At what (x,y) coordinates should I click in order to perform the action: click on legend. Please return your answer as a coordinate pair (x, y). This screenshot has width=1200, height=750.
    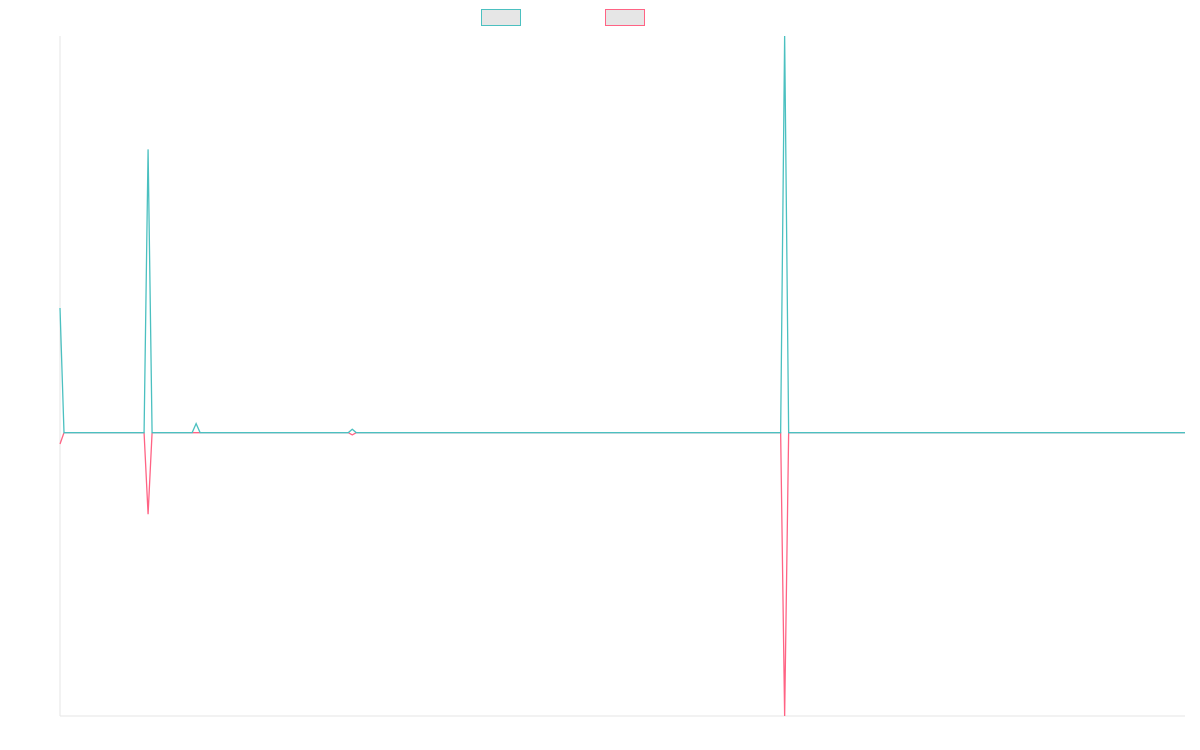
    Looking at the image, I should click on (563, 17).